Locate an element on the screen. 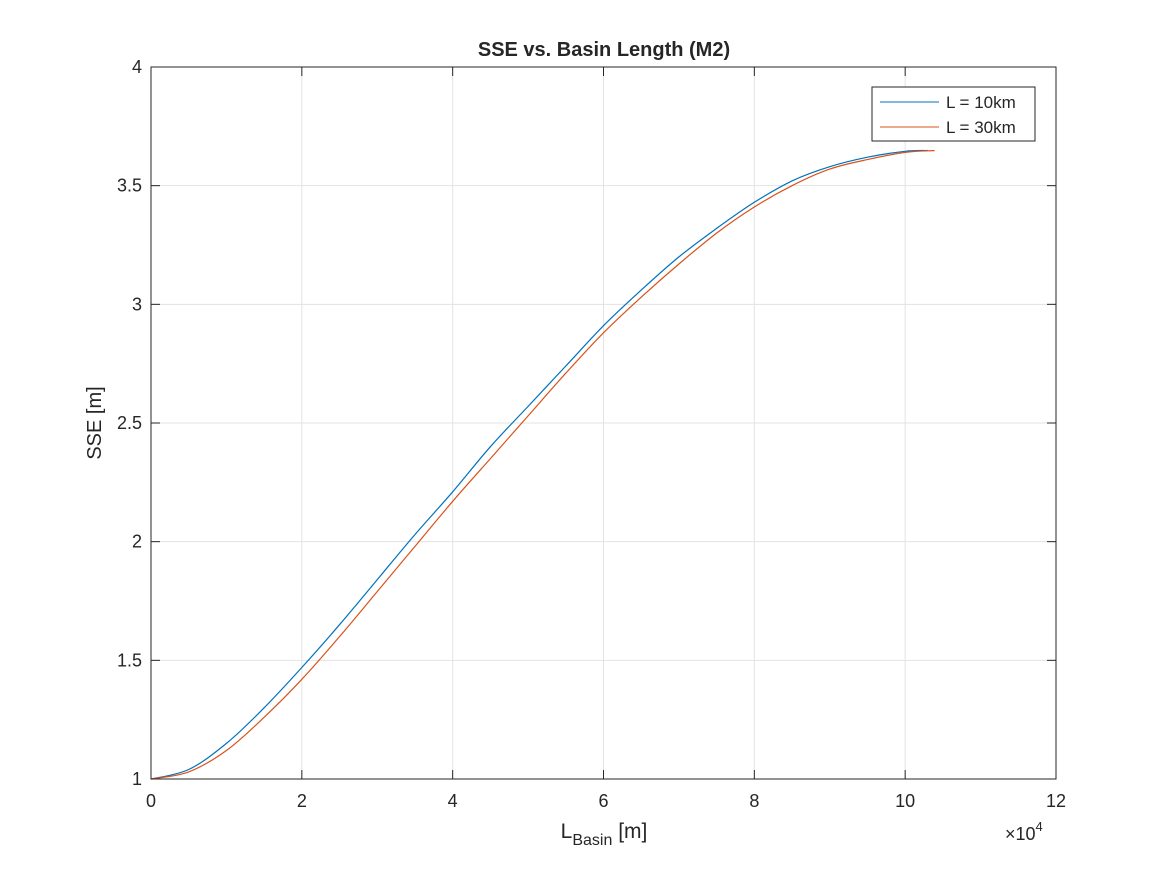  legend-label-1: L = 30km is located at coordinates (981, 127).